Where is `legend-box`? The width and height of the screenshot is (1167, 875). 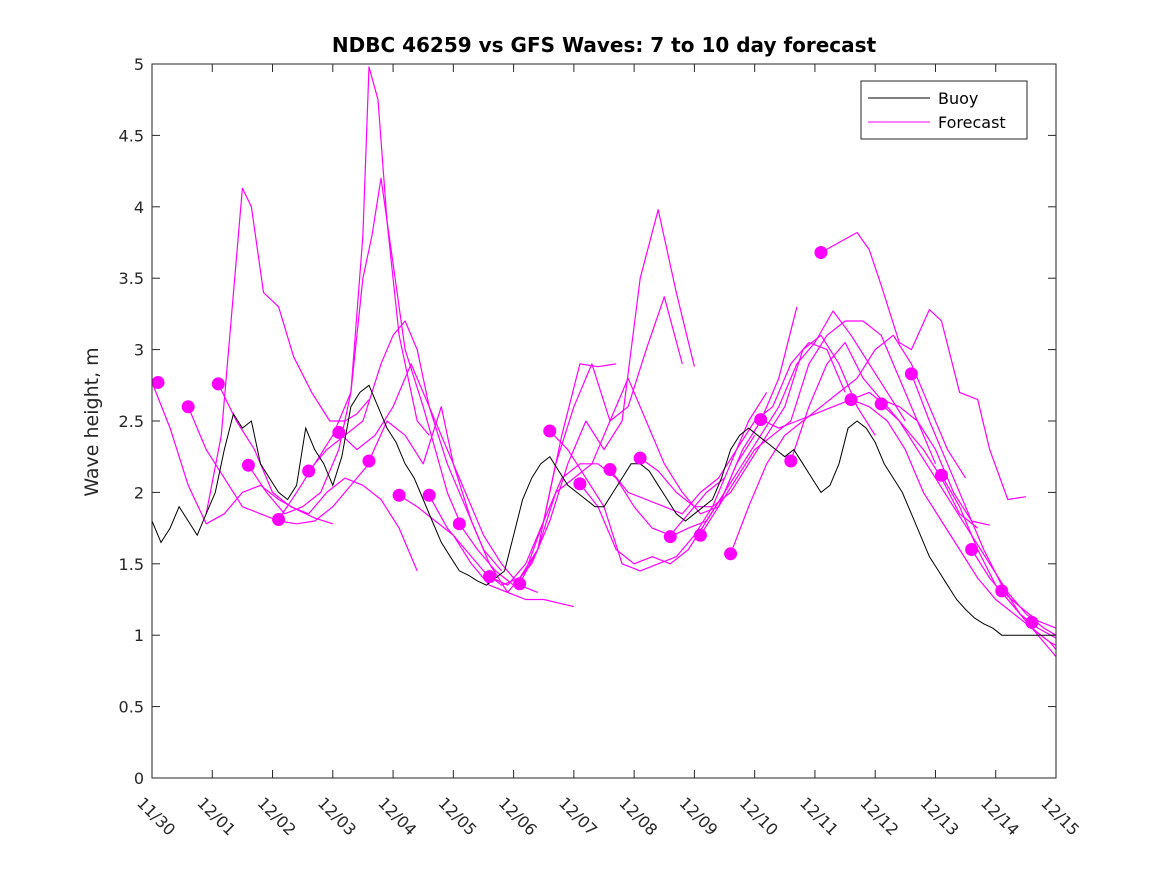 legend-box is located at coordinates (944, 110).